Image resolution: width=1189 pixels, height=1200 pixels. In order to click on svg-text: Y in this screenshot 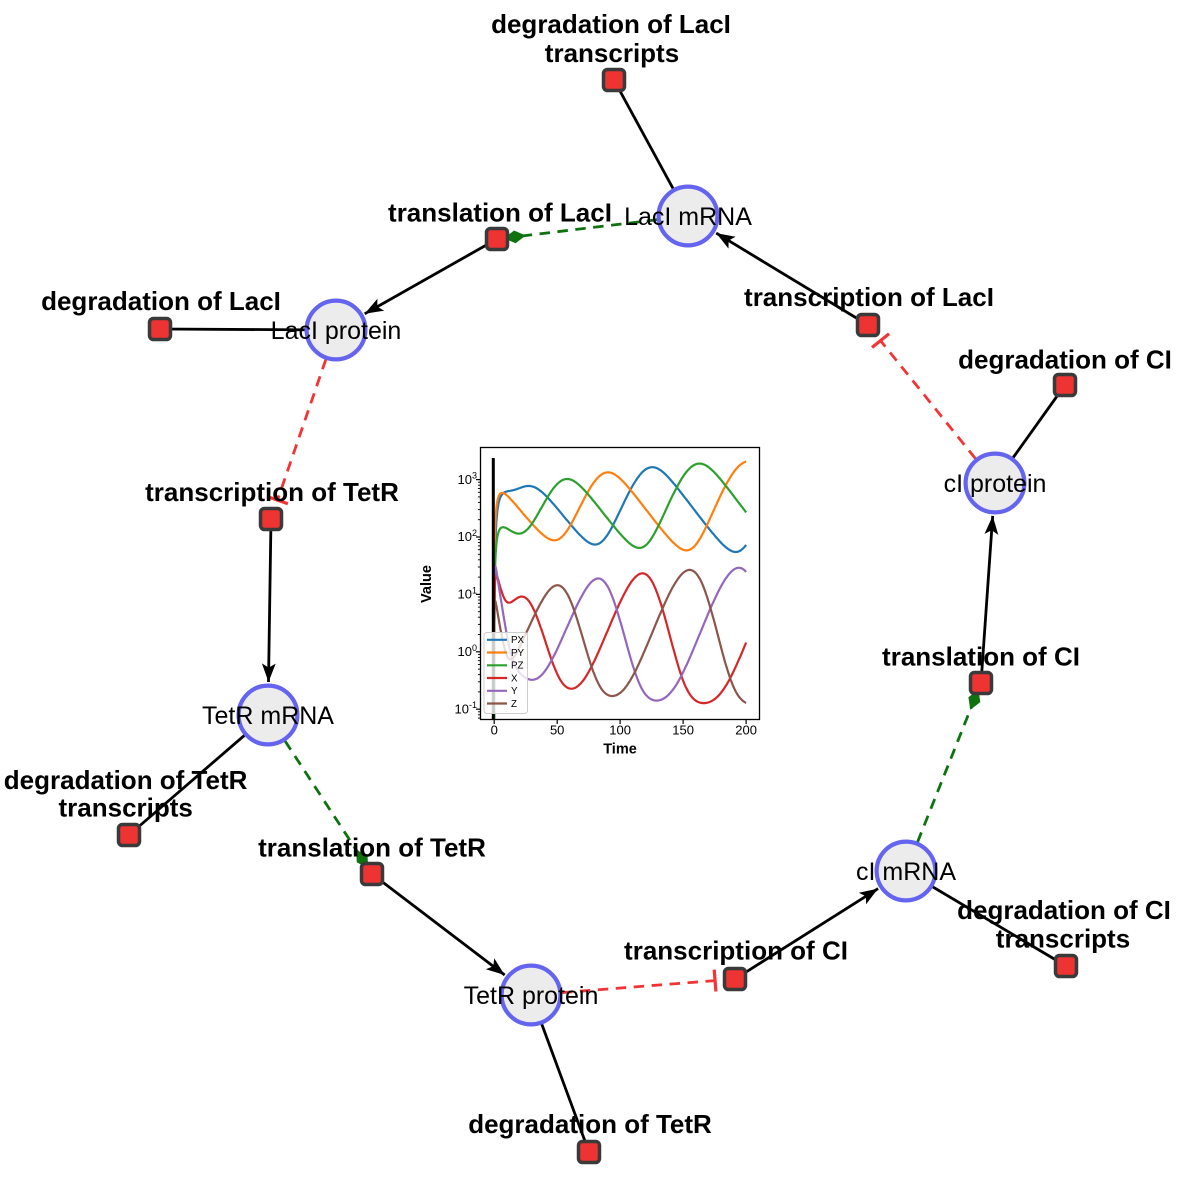, I will do `click(514, 691)`.